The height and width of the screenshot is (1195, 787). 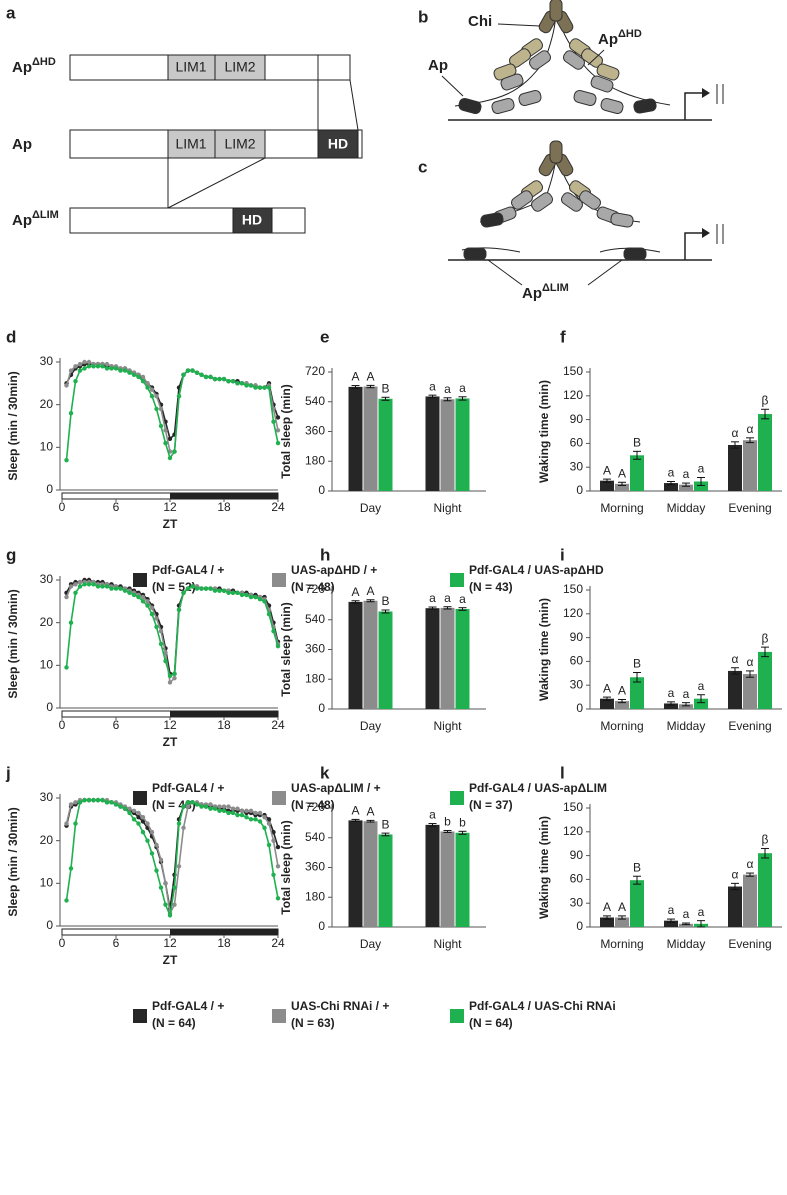 I want to click on legend-label: Pdf-GAL4 / UAS-Chi RNAi, so click(x=542, y=1006).